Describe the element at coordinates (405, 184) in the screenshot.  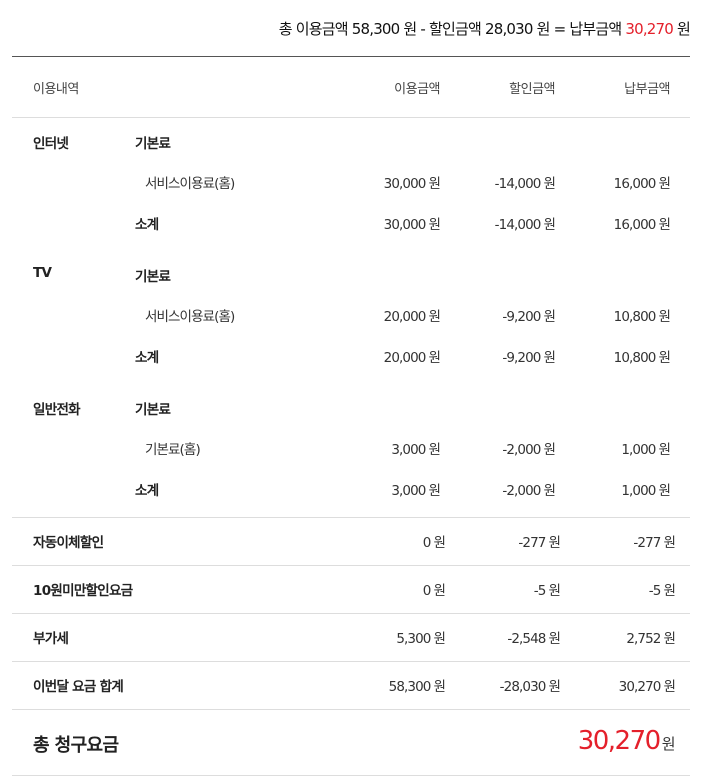
I see `amount-value: 30,000` at that location.